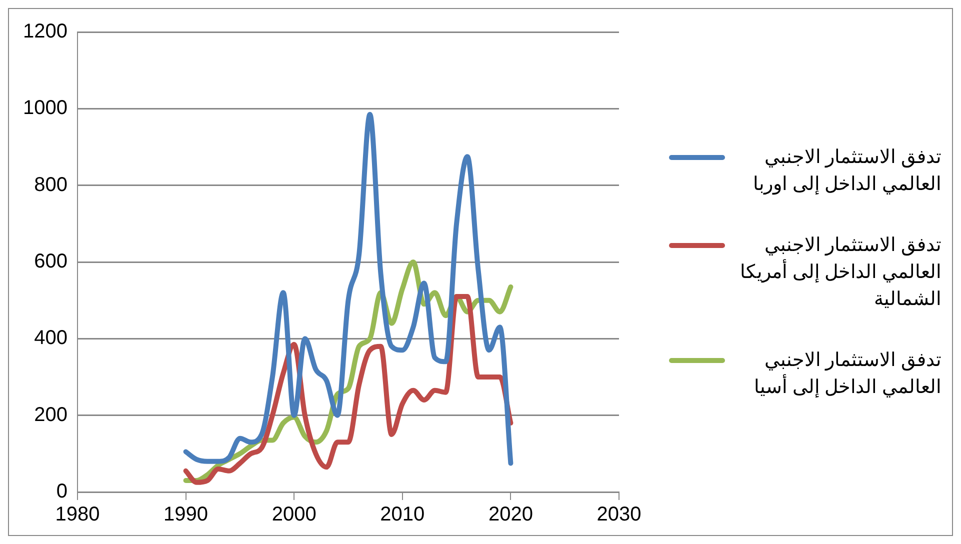 The image size is (961, 544). Describe the element at coordinates (847, 374) in the screenshot. I see `legend-label: تدفق الاستثمار الاجنبي العالمي الداخل إلى أسيا` at that location.